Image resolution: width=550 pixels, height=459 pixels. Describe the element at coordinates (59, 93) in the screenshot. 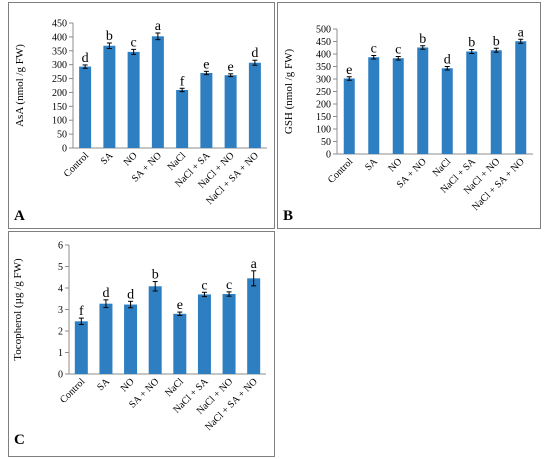

I see `chart-a-y-tick-label: 200` at that location.